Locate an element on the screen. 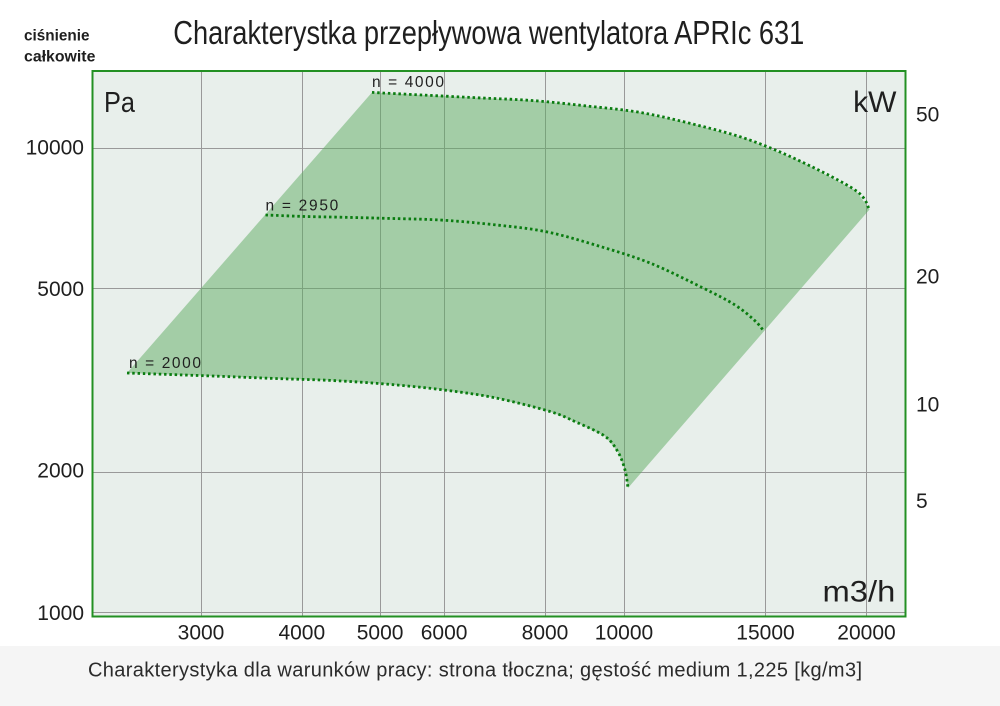 This screenshot has width=1000, height=706. svg-text: 3000 is located at coordinates (201, 633).